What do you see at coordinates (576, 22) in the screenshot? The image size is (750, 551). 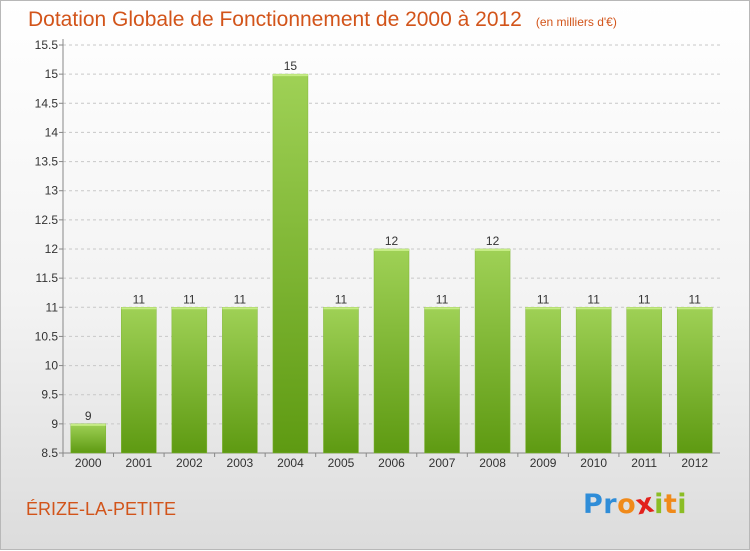 I see `chart-unit: (en milliers d'€)` at bounding box center [576, 22].